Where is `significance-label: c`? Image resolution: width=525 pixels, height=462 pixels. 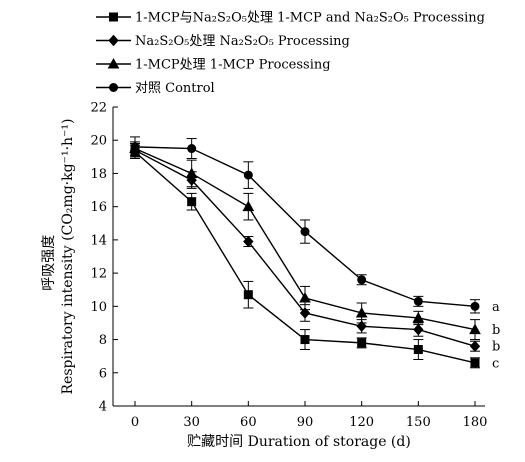
significance-label: c is located at coordinates (495, 363).